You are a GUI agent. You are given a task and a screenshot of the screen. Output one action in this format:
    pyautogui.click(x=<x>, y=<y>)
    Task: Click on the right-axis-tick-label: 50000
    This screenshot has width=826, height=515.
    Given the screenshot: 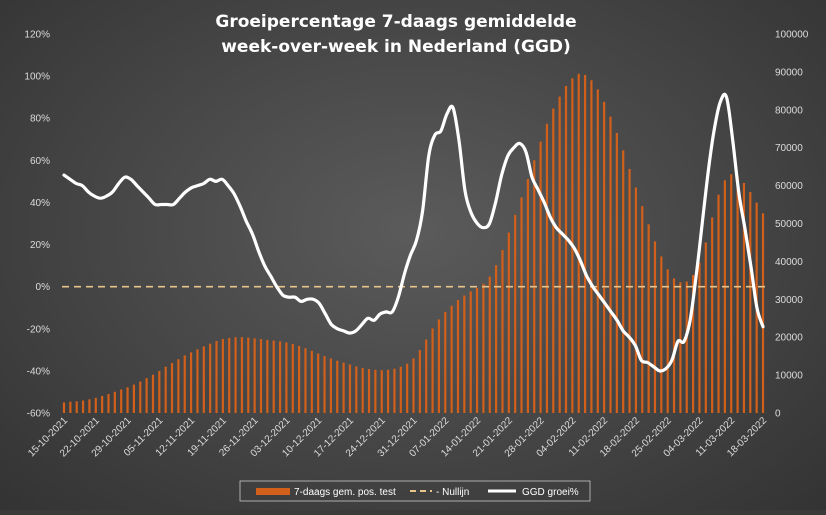 What is the action you would take?
    pyautogui.click(x=789, y=224)
    